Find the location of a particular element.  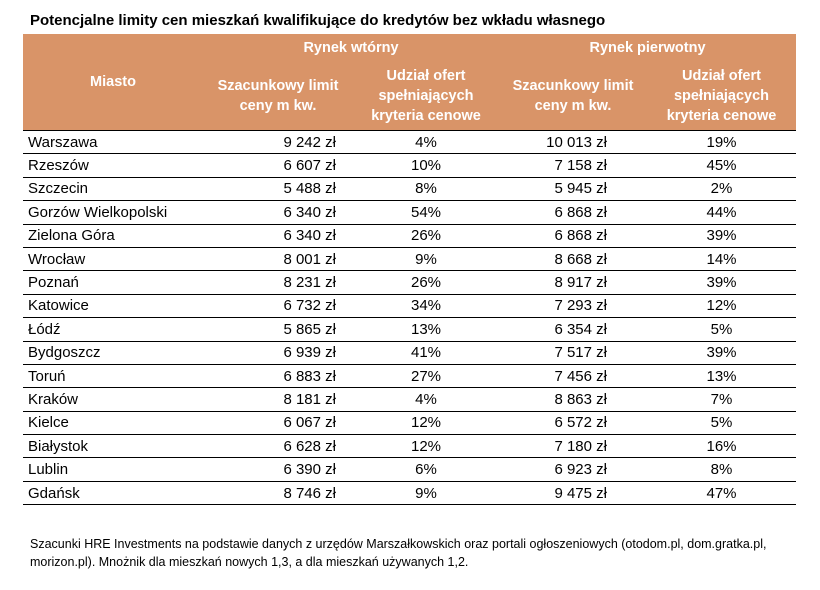

cell-secondary-share: 10% is located at coordinates (426, 165).